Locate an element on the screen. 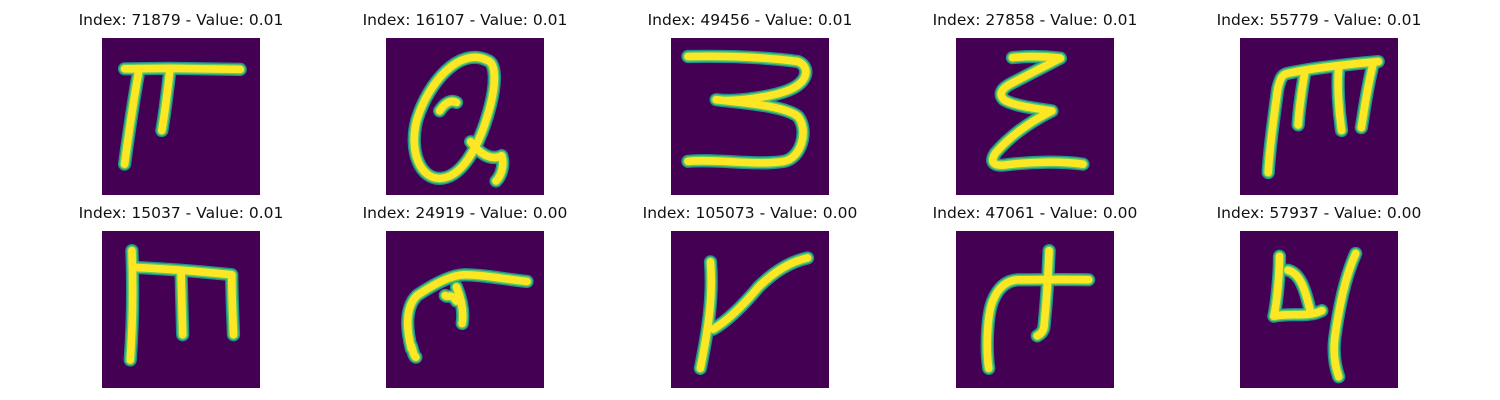 The image size is (1500, 400). panel-title: Index: 105073 - Value: 0.00 is located at coordinates (750, 213).